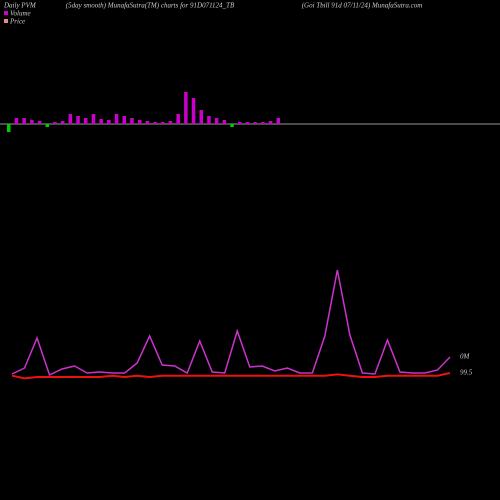 The height and width of the screenshot is (500, 500). What do you see at coordinates (20, 6) in the screenshot?
I see `chart-title: Daily PVM` at bounding box center [20, 6].